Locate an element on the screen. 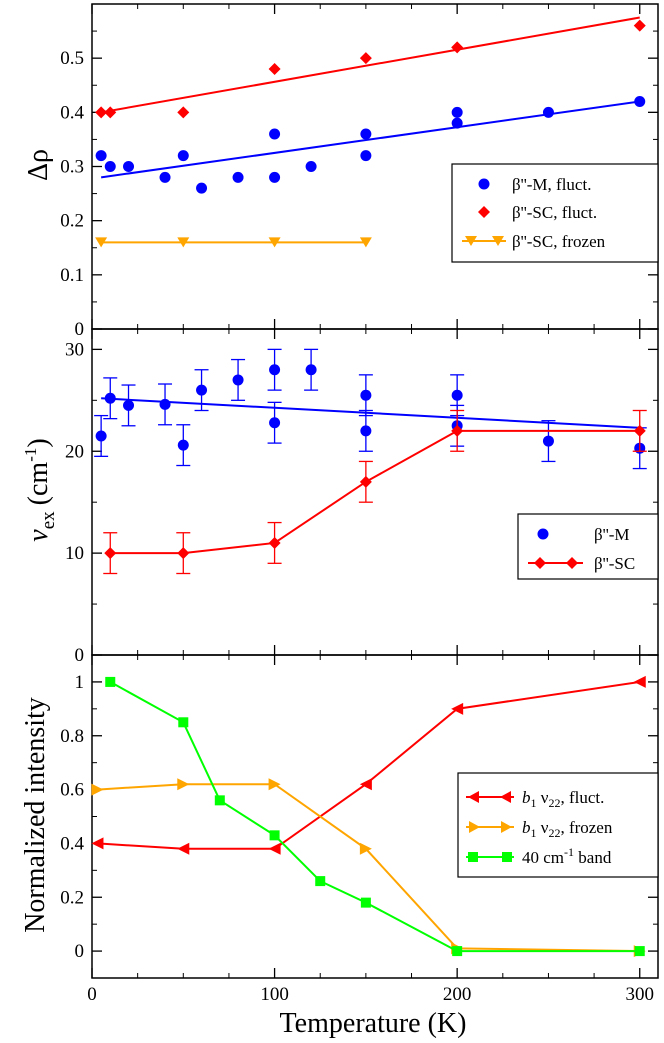 Image resolution: width=664 pixels, height=1043 pixels. ytick-label-bot: 0.4 is located at coordinates (72, 843).